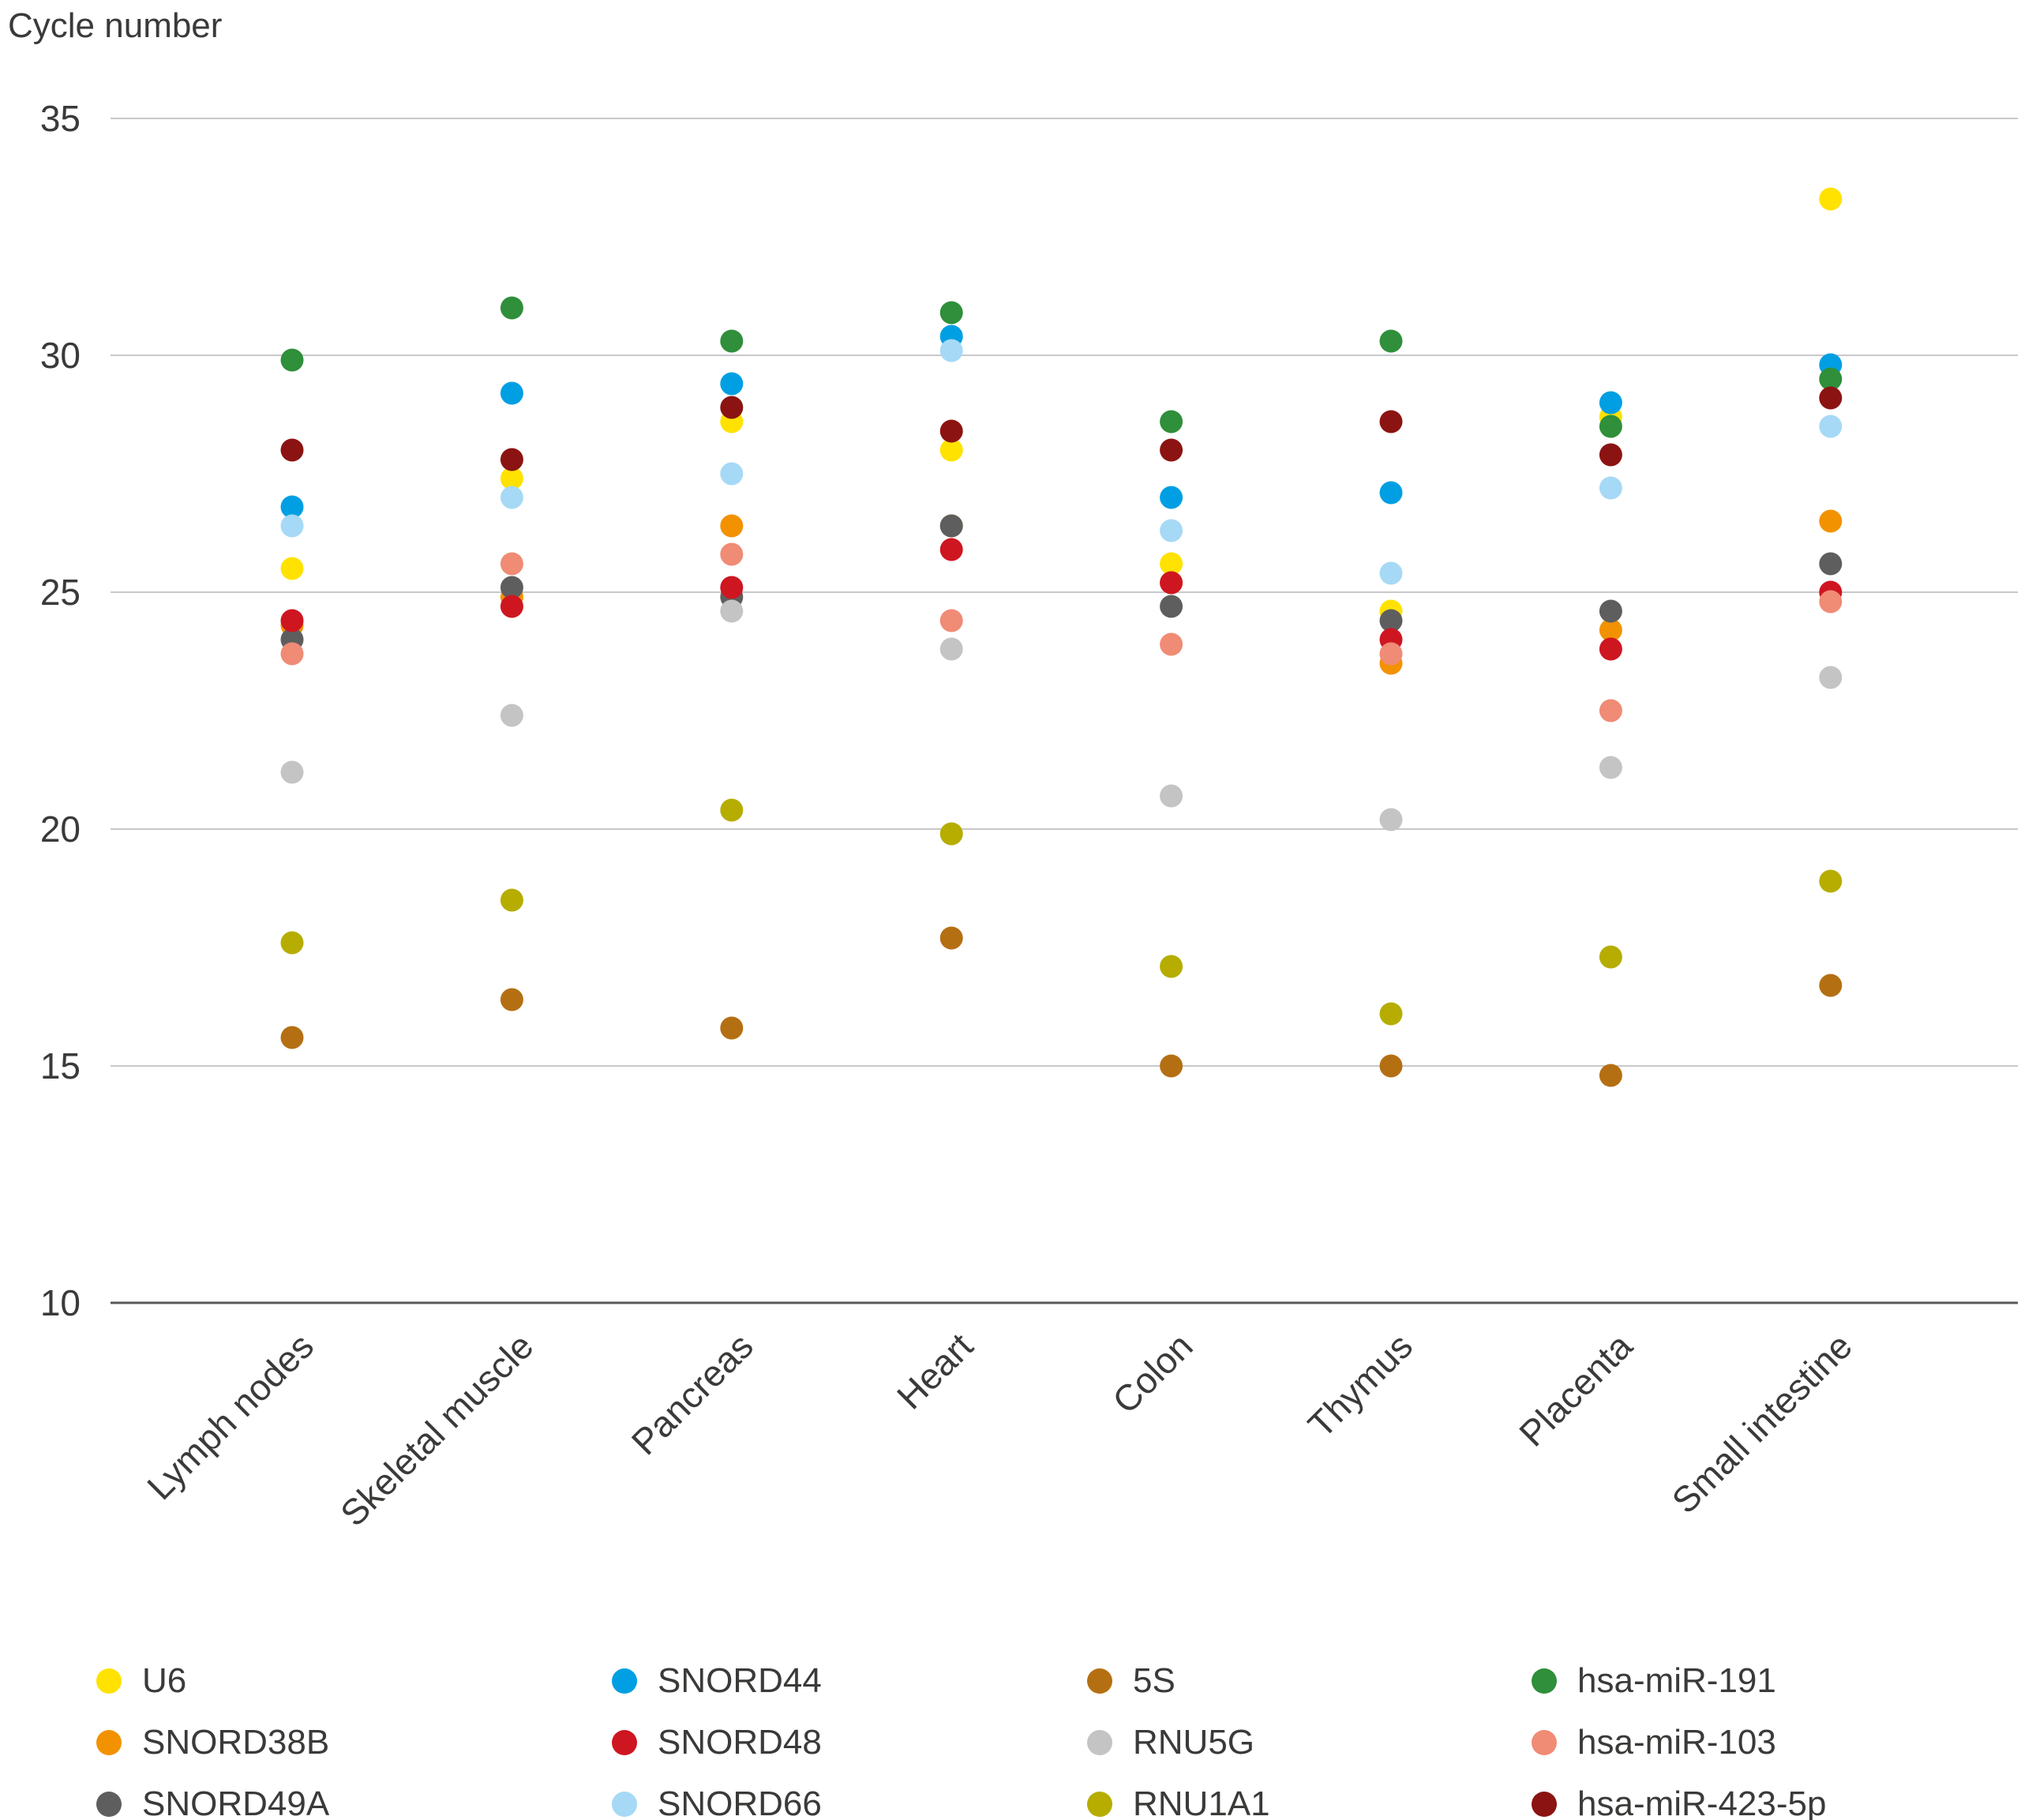 This screenshot has width=2021, height=1820. Describe the element at coordinates (511, 497) in the screenshot. I see `dot-SNORD66-skeletal-muscle` at that location.